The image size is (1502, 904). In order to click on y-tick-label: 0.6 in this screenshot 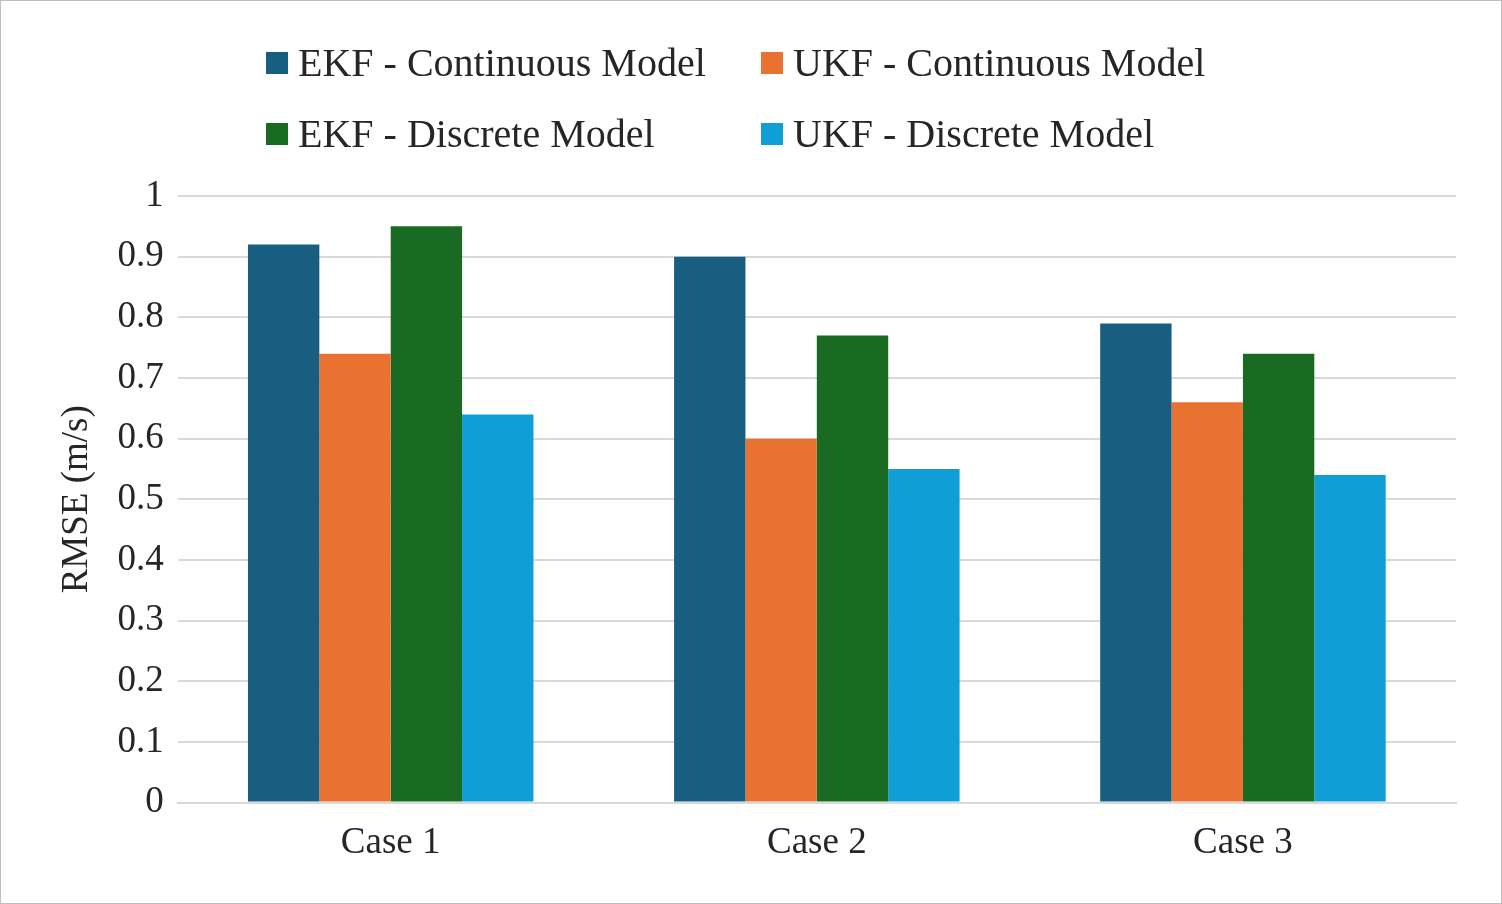, I will do `click(140, 436)`.